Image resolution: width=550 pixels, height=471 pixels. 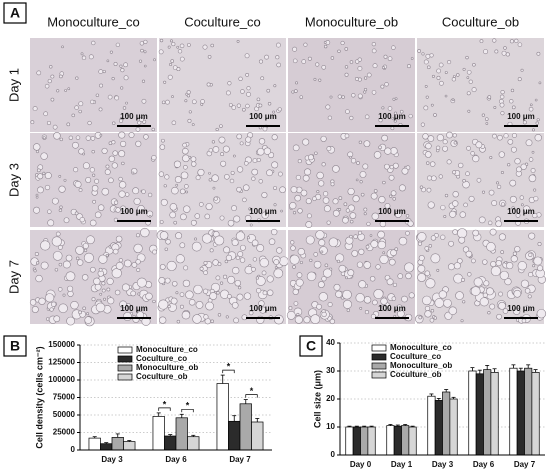 What do you see at coordinates (402, 464) in the screenshot?
I see `x-tick-label: Day 1` at bounding box center [402, 464].